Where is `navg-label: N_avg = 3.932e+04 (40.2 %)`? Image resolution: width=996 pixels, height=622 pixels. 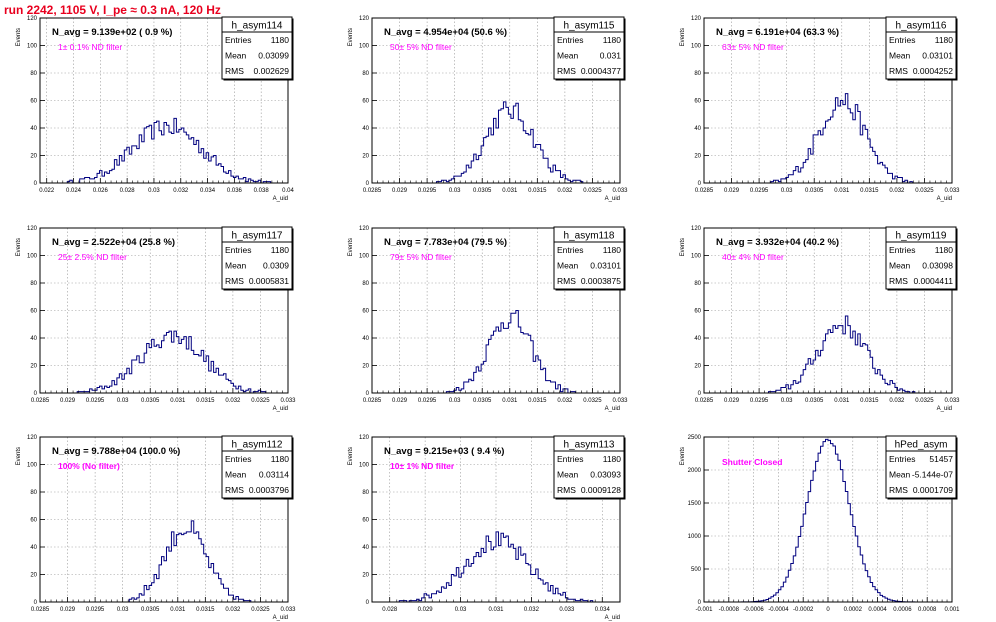
navg-label: N_avg = 3.932e+04 (40.2 %) is located at coordinates (777, 242).